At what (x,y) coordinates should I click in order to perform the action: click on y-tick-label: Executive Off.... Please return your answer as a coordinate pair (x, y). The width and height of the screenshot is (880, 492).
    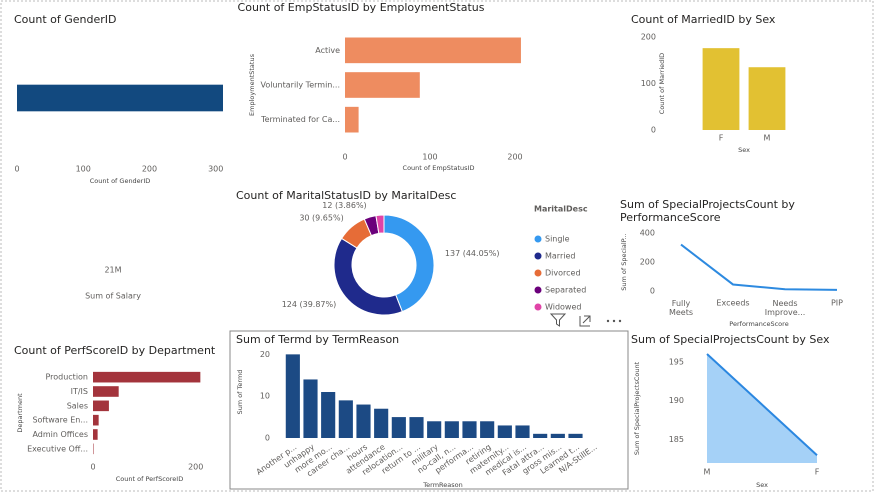
    Looking at the image, I should click on (57, 448).